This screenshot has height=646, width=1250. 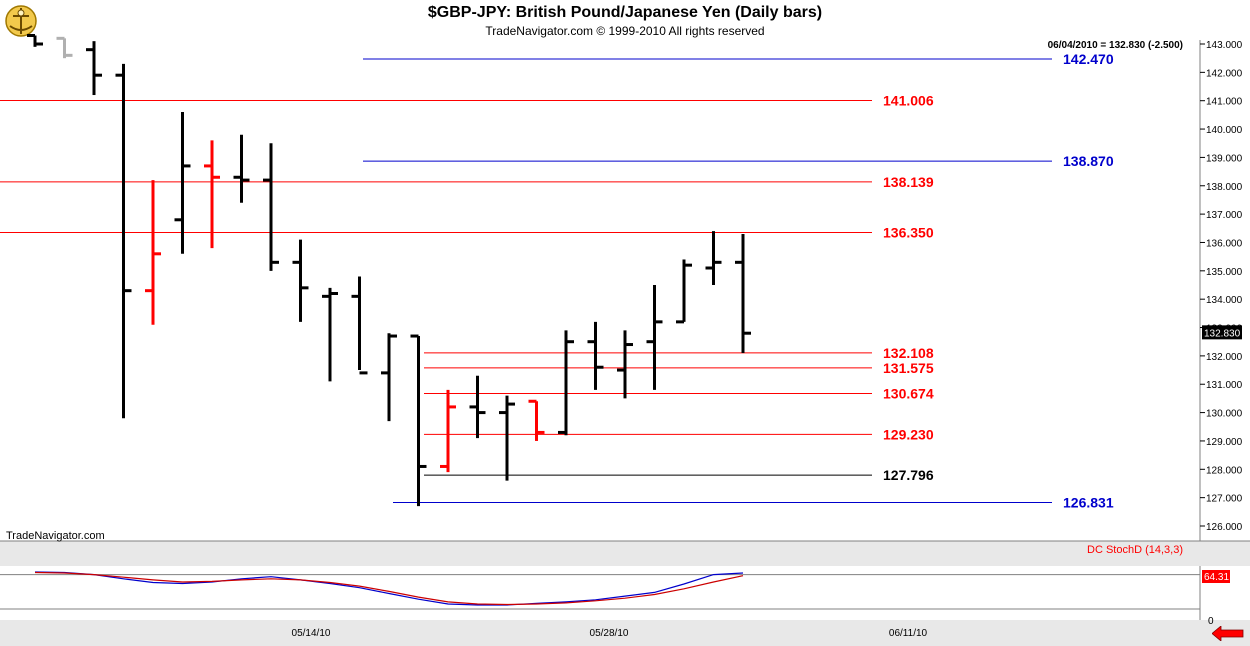 What do you see at coordinates (1224, 130) in the screenshot?
I see `y-tick-label: 140.000` at bounding box center [1224, 130].